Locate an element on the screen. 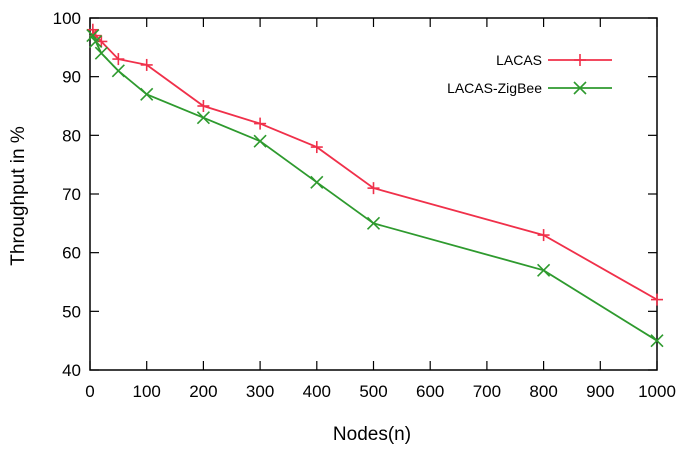  legend-label-lacas-zigbee: LACAS-ZigBee is located at coordinates (494, 88).